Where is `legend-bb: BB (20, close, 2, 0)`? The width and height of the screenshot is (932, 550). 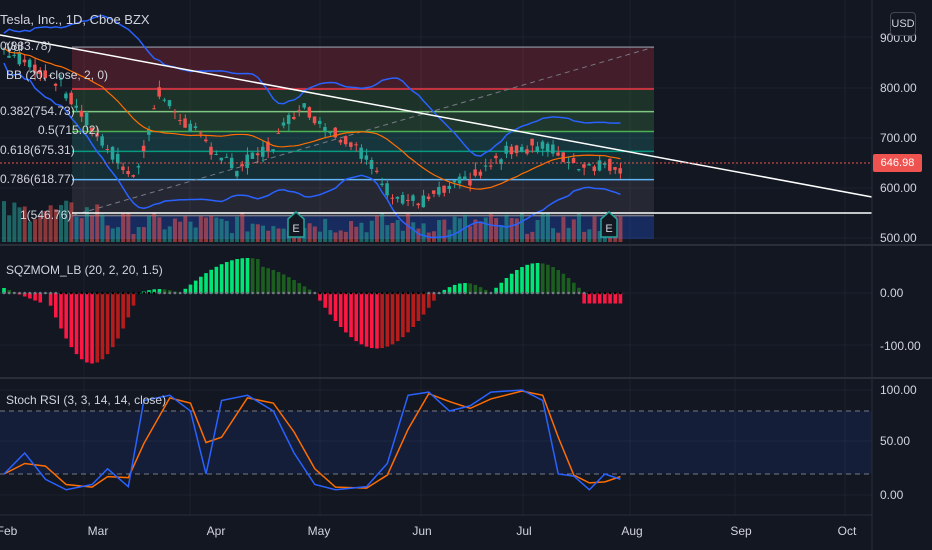
legend-bb: BB (20, close, 2, 0) is located at coordinates (57, 75).